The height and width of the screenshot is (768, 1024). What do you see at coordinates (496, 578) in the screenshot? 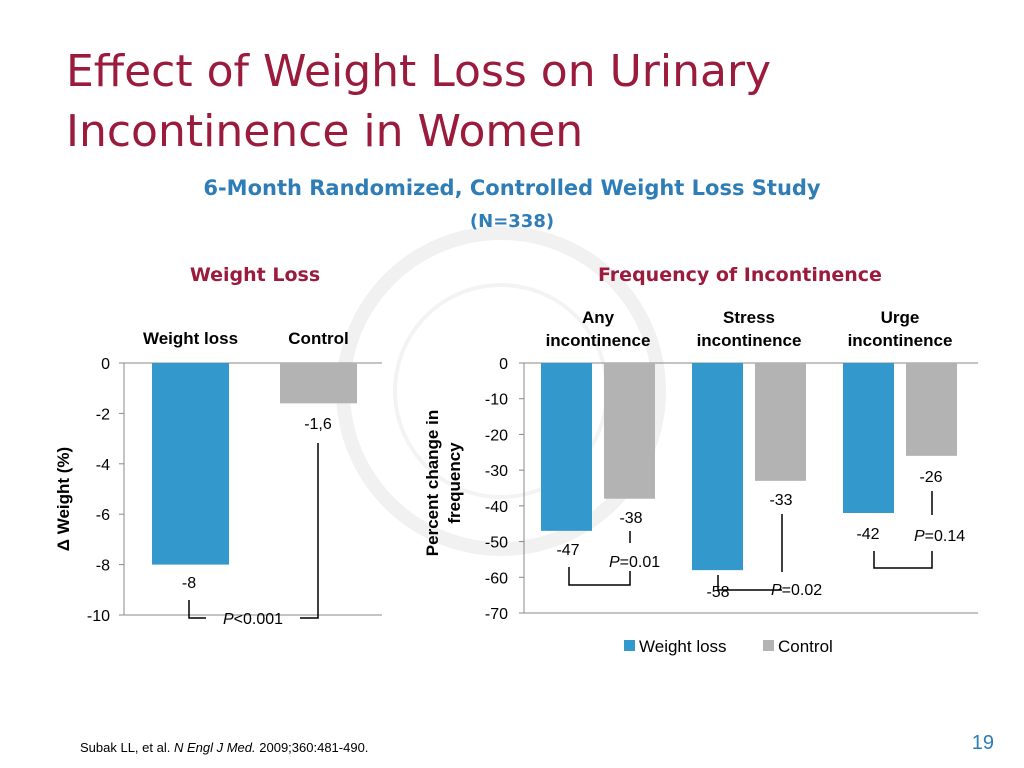
I see `frequency-y-tick-label: -60` at bounding box center [496, 578].